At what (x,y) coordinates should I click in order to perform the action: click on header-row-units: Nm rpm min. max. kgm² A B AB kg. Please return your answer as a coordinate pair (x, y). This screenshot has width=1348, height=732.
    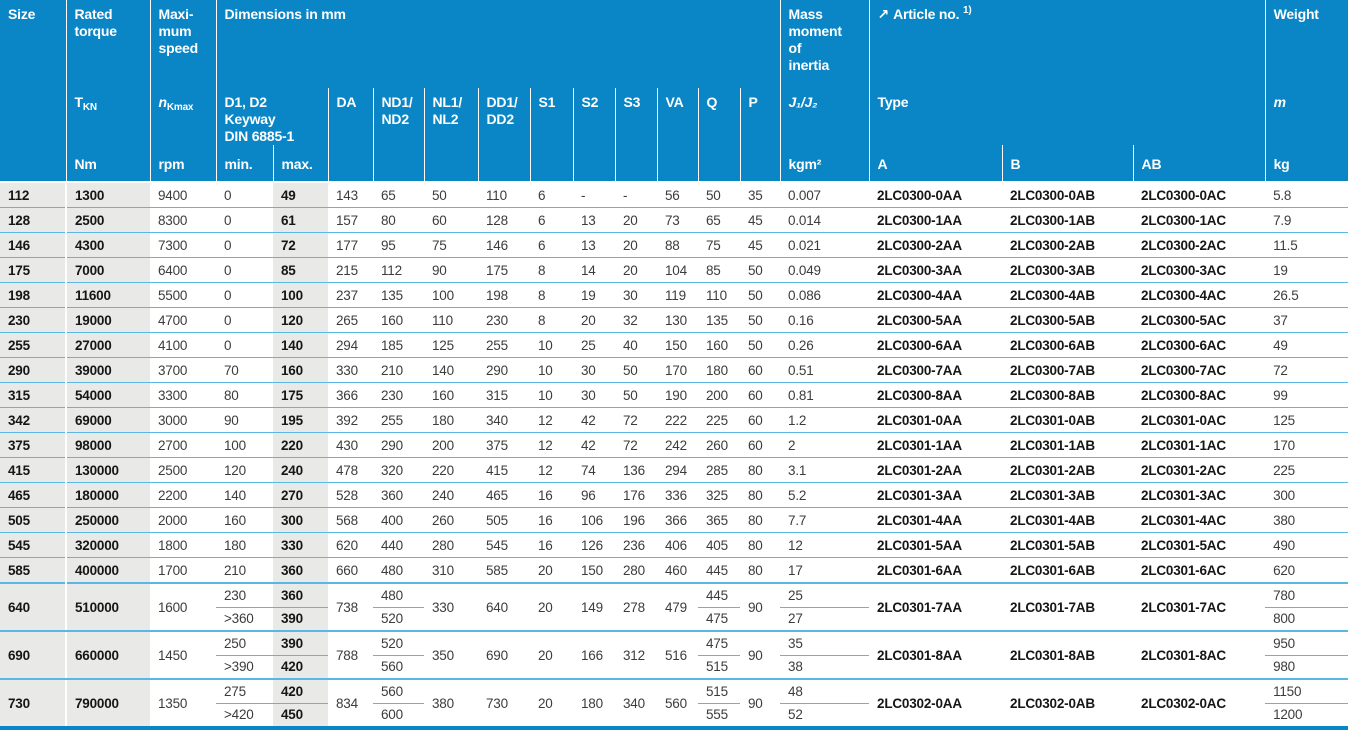
    Looking at the image, I should click on (674, 164).